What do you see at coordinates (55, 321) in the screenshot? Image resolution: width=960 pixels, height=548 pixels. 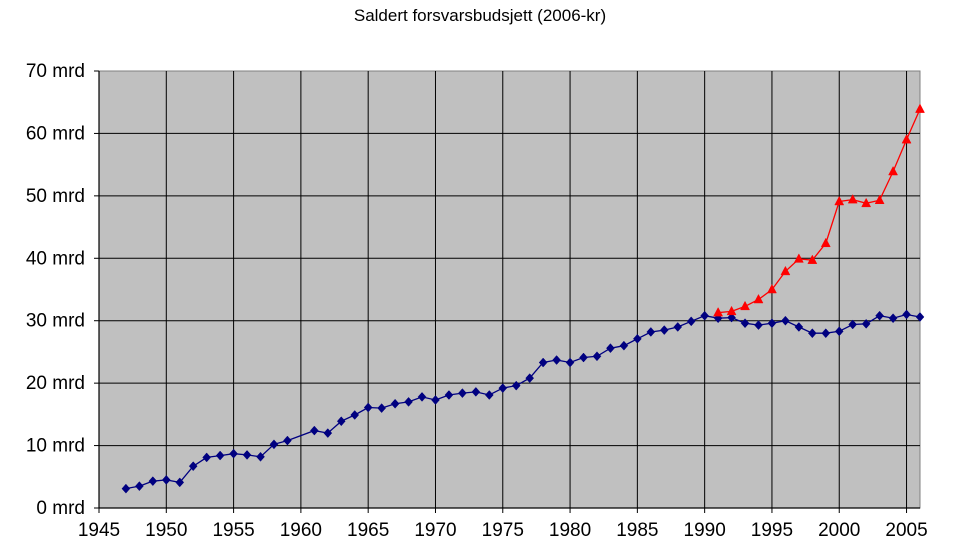 I see `y-tick-label: 30 mrd` at bounding box center [55, 321].